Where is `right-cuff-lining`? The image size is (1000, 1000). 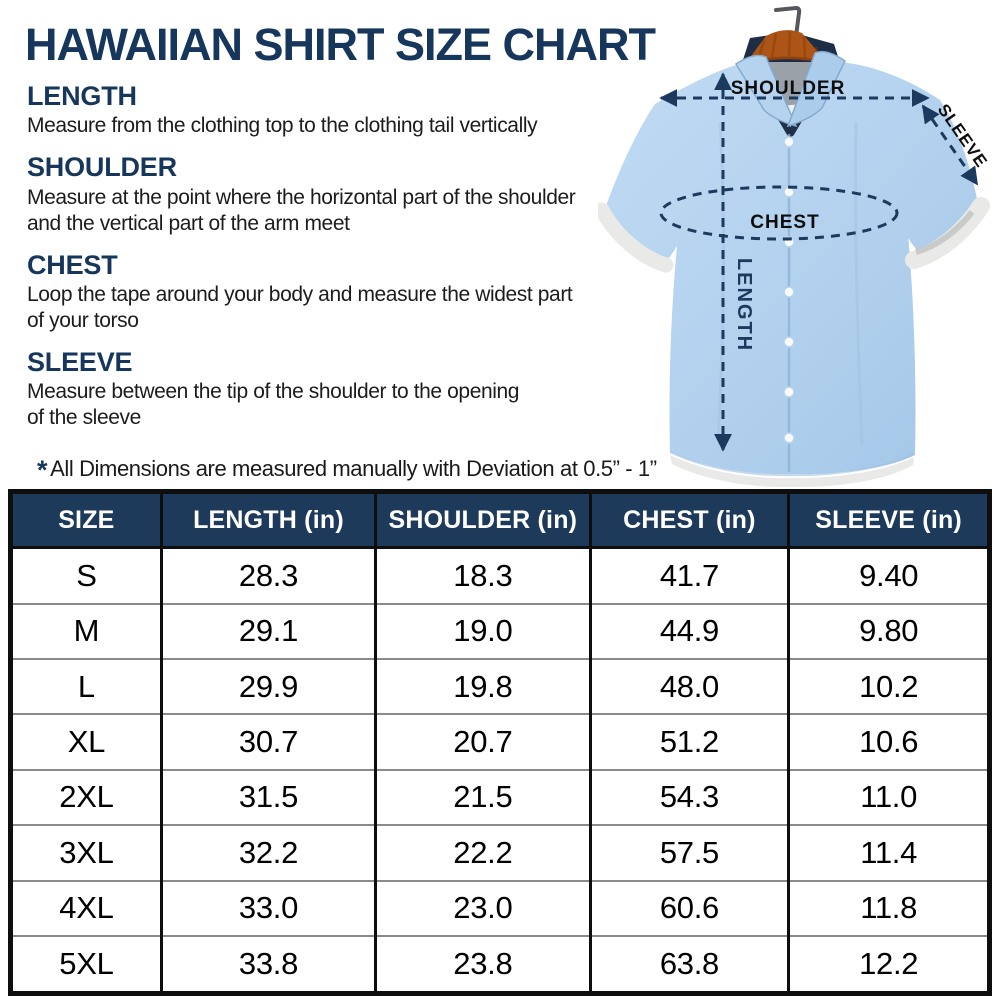
right-cuff-lining is located at coordinates (945, 232).